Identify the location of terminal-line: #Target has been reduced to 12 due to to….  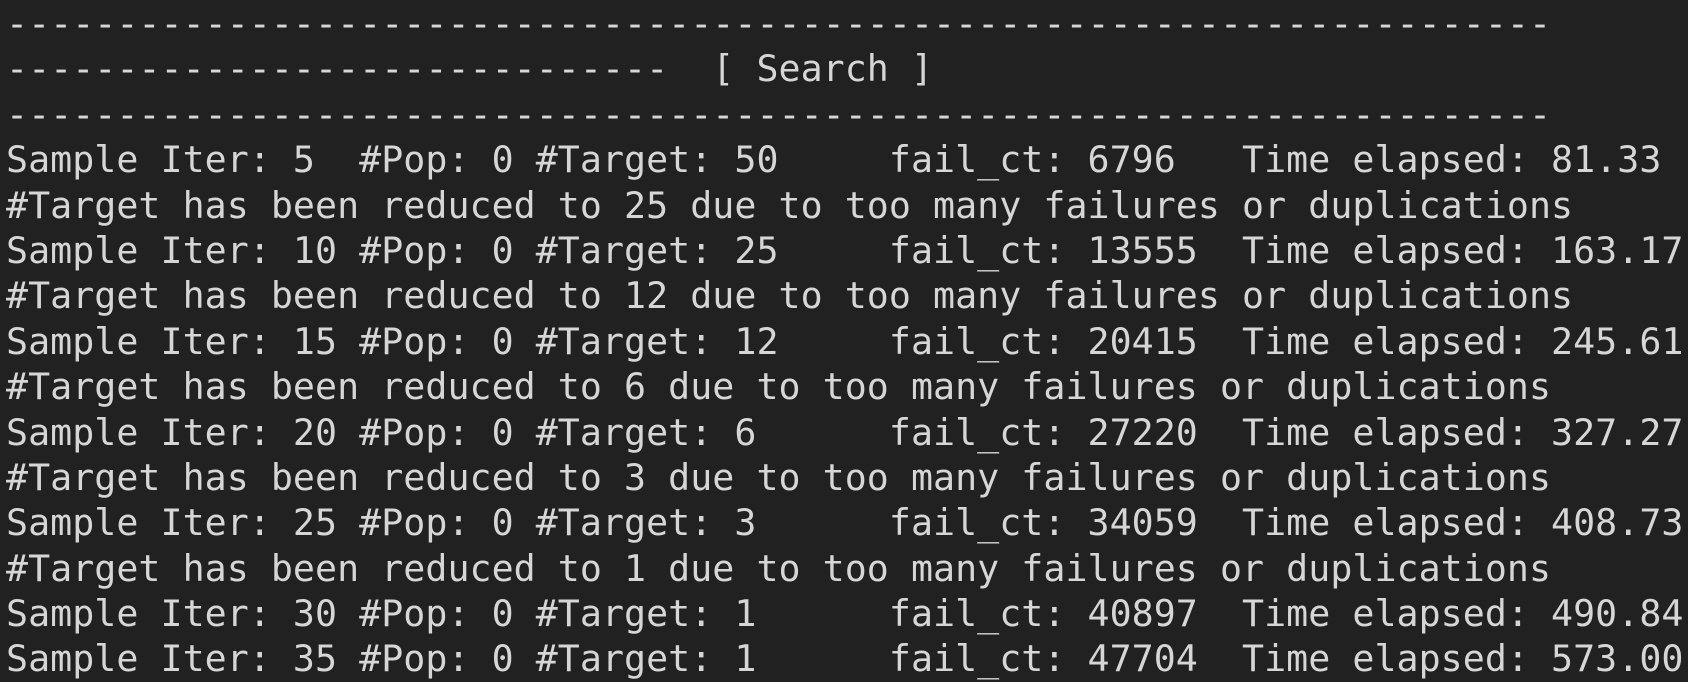
(790, 296).